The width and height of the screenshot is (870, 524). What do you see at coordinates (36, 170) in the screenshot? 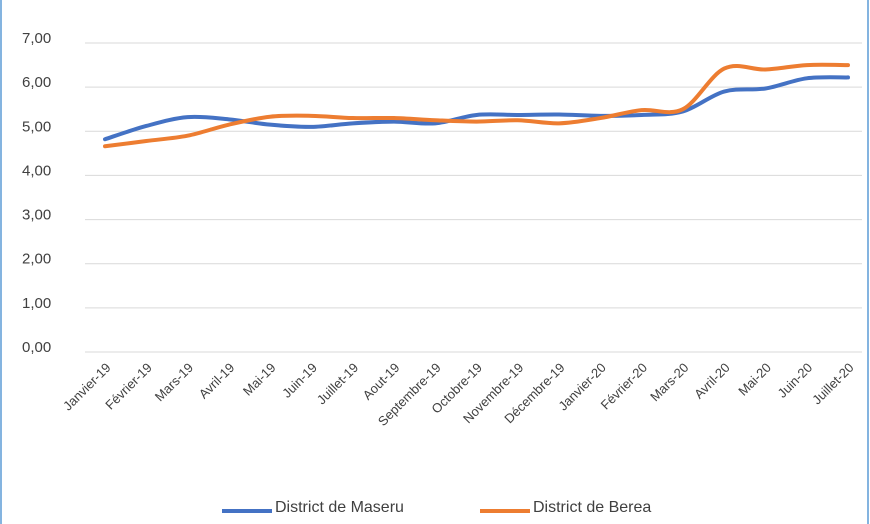
I see `y-tick-label: 4,00` at bounding box center [36, 170].